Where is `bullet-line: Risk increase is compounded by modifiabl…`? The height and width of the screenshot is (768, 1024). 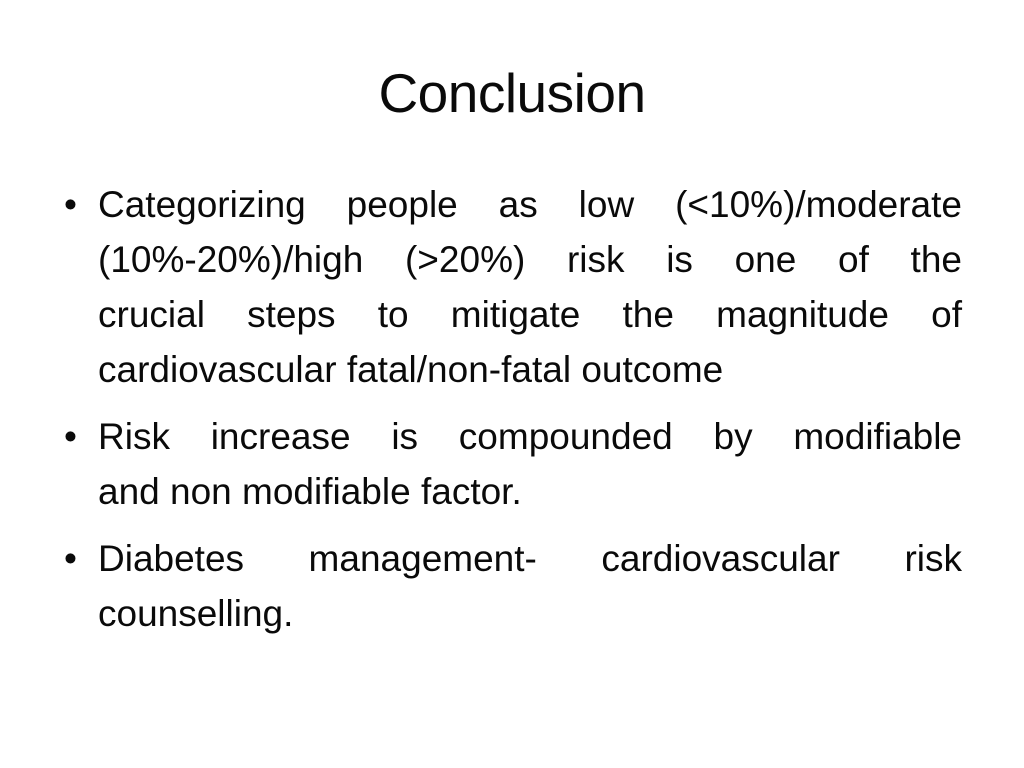 bullet-line: Risk increase is compounded by modifiabl… is located at coordinates (530, 437).